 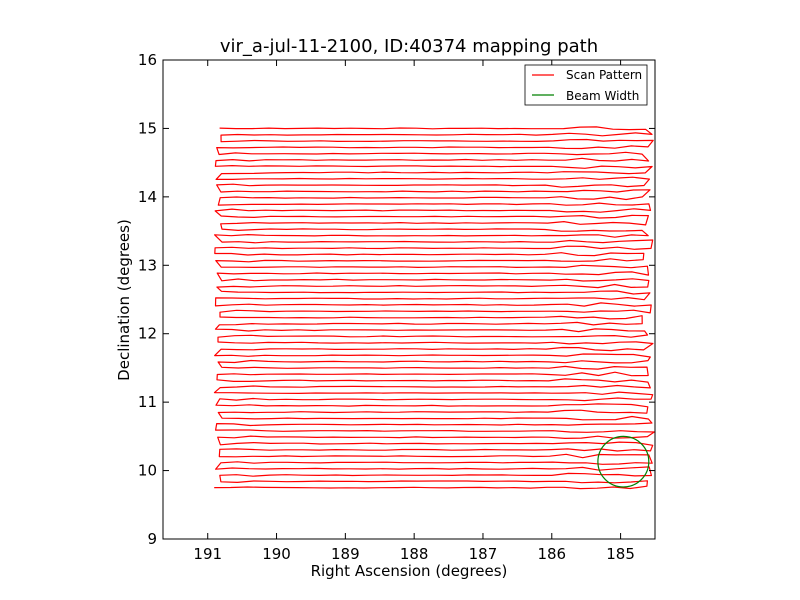 I want to click on legend-box, so click(x=586, y=85).